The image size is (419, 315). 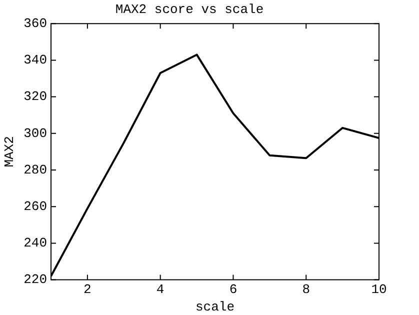 I want to click on y-tick-label: 220, so click(x=36, y=280).